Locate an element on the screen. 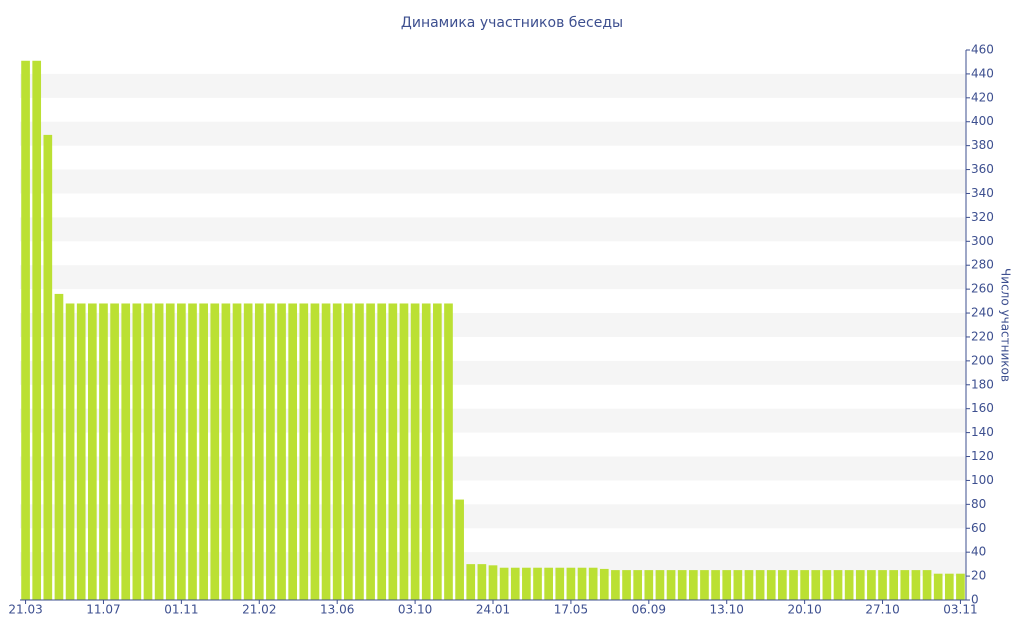  y-tick-label: 0 is located at coordinates (975, 600).